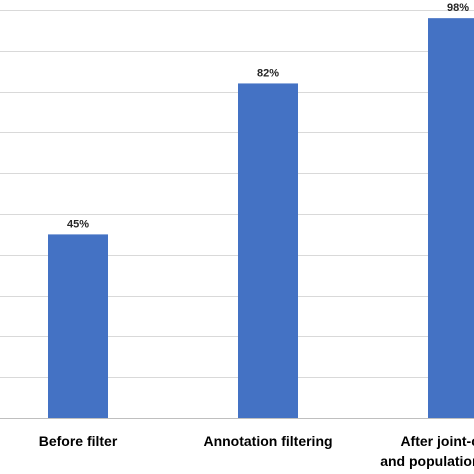  I want to click on category-label-3-line-2: and population filtering, so click(427, 461).